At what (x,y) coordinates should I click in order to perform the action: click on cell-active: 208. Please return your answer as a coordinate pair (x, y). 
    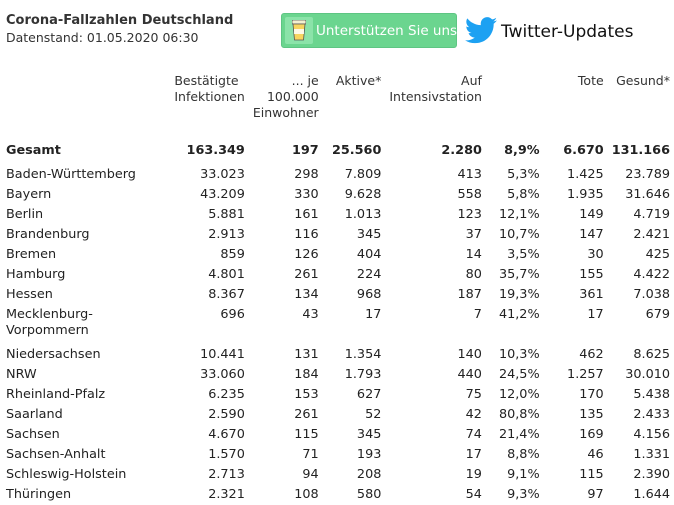
    Looking at the image, I should click on (369, 474).